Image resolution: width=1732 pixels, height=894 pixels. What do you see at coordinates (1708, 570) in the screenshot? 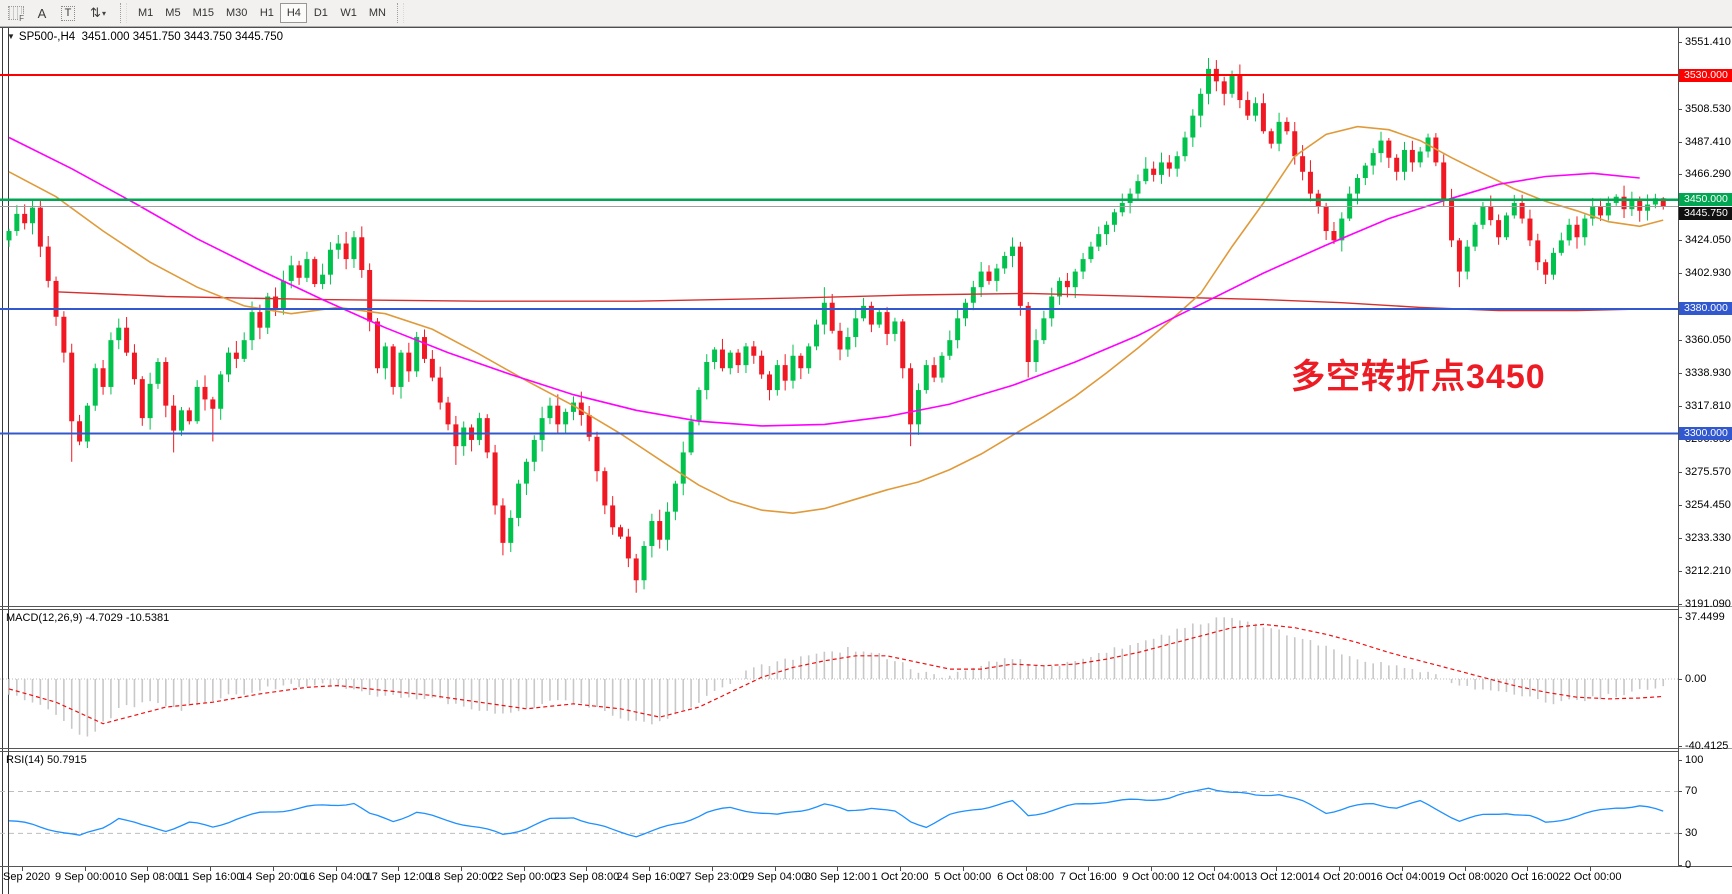
I see `price-tick-label: 3212.210` at bounding box center [1708, 570].